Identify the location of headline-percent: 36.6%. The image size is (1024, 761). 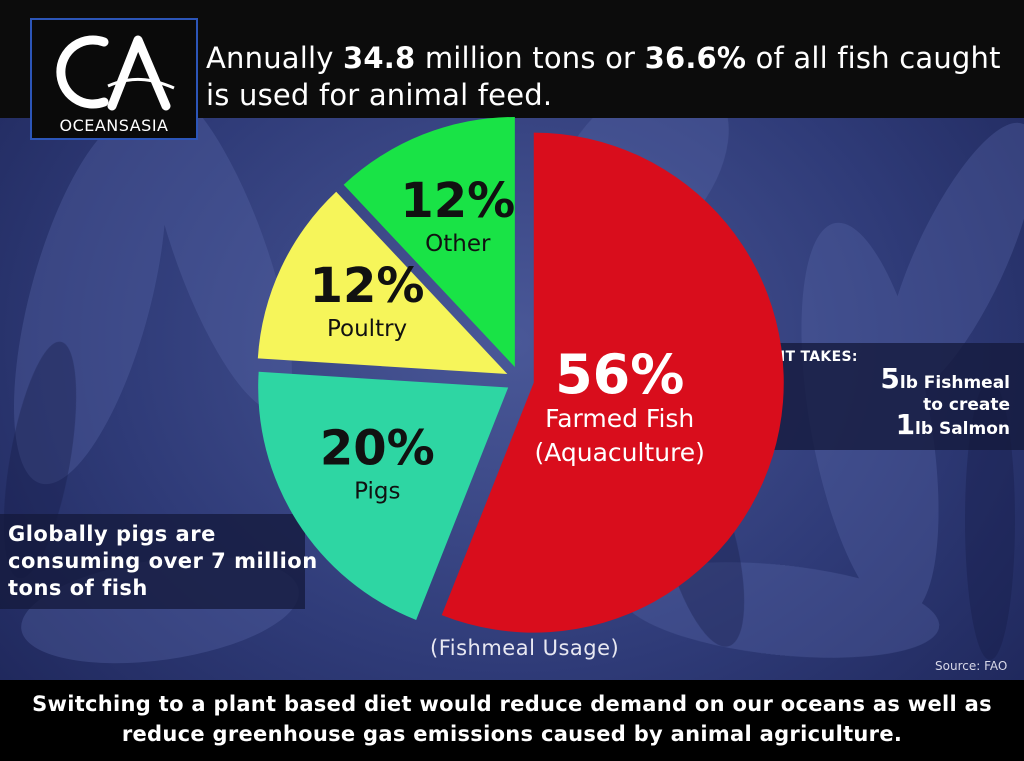
(695, 58).